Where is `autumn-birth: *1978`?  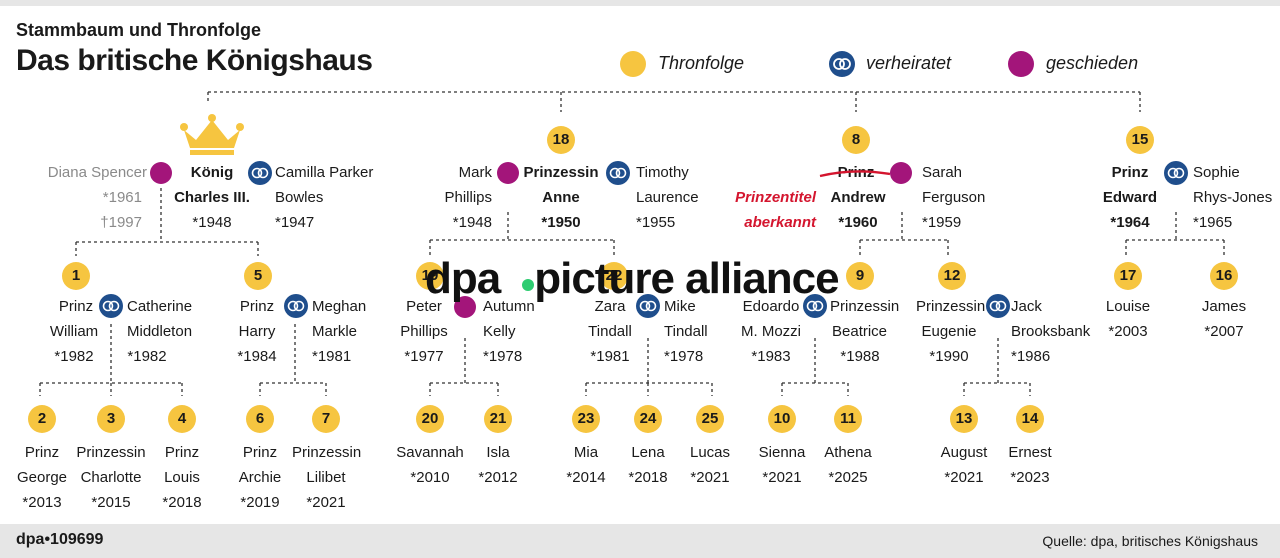
autumn-birth: *1978 is located at coordinates (503, 356).